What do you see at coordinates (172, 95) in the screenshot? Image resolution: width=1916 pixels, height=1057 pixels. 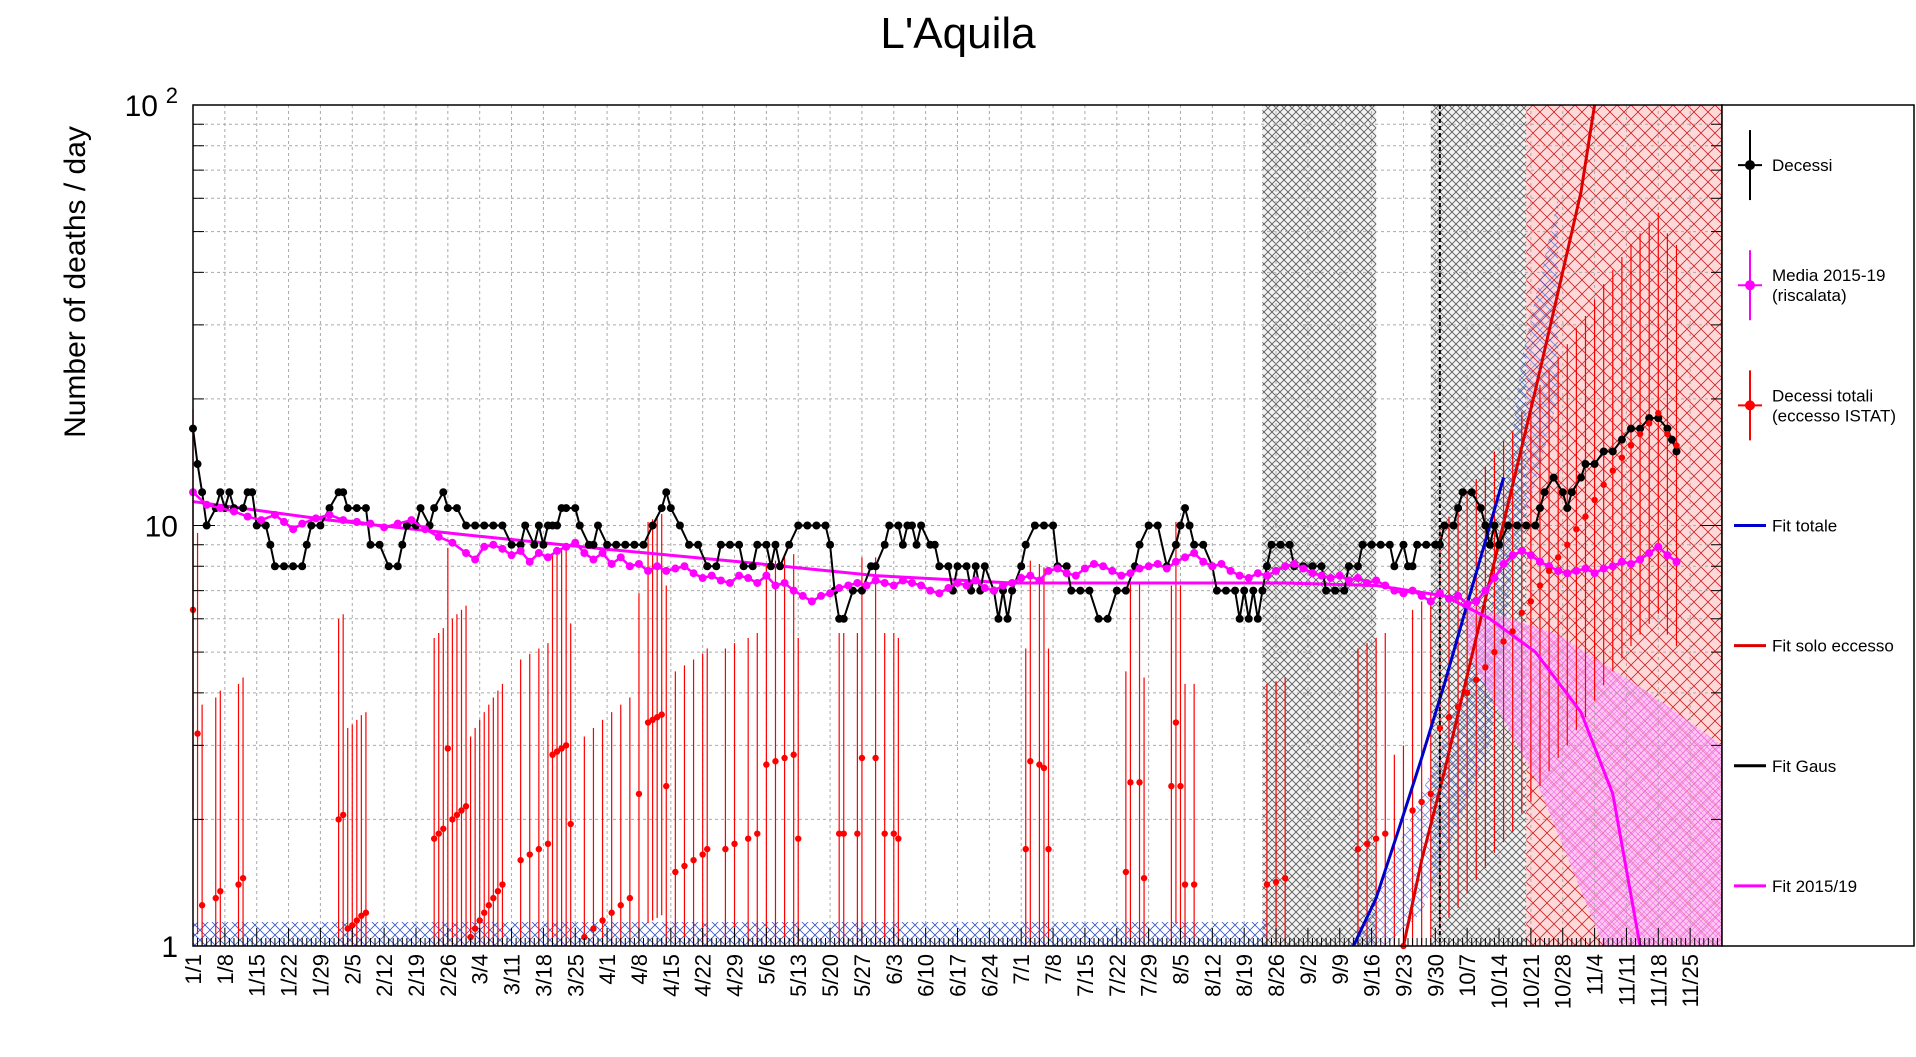 I see `y-tick-label-exponent: 2` at bounding box center [172, 95].